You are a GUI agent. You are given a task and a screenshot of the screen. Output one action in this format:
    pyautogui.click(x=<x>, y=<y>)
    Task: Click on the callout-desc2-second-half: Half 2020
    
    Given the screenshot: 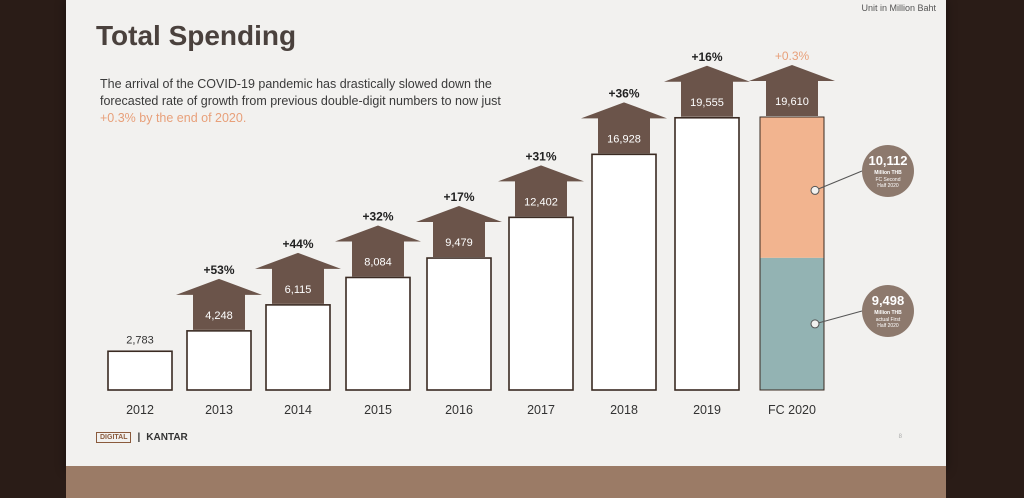 What is the action you would take?
    pyautogui.click(x=888, y=186)
    